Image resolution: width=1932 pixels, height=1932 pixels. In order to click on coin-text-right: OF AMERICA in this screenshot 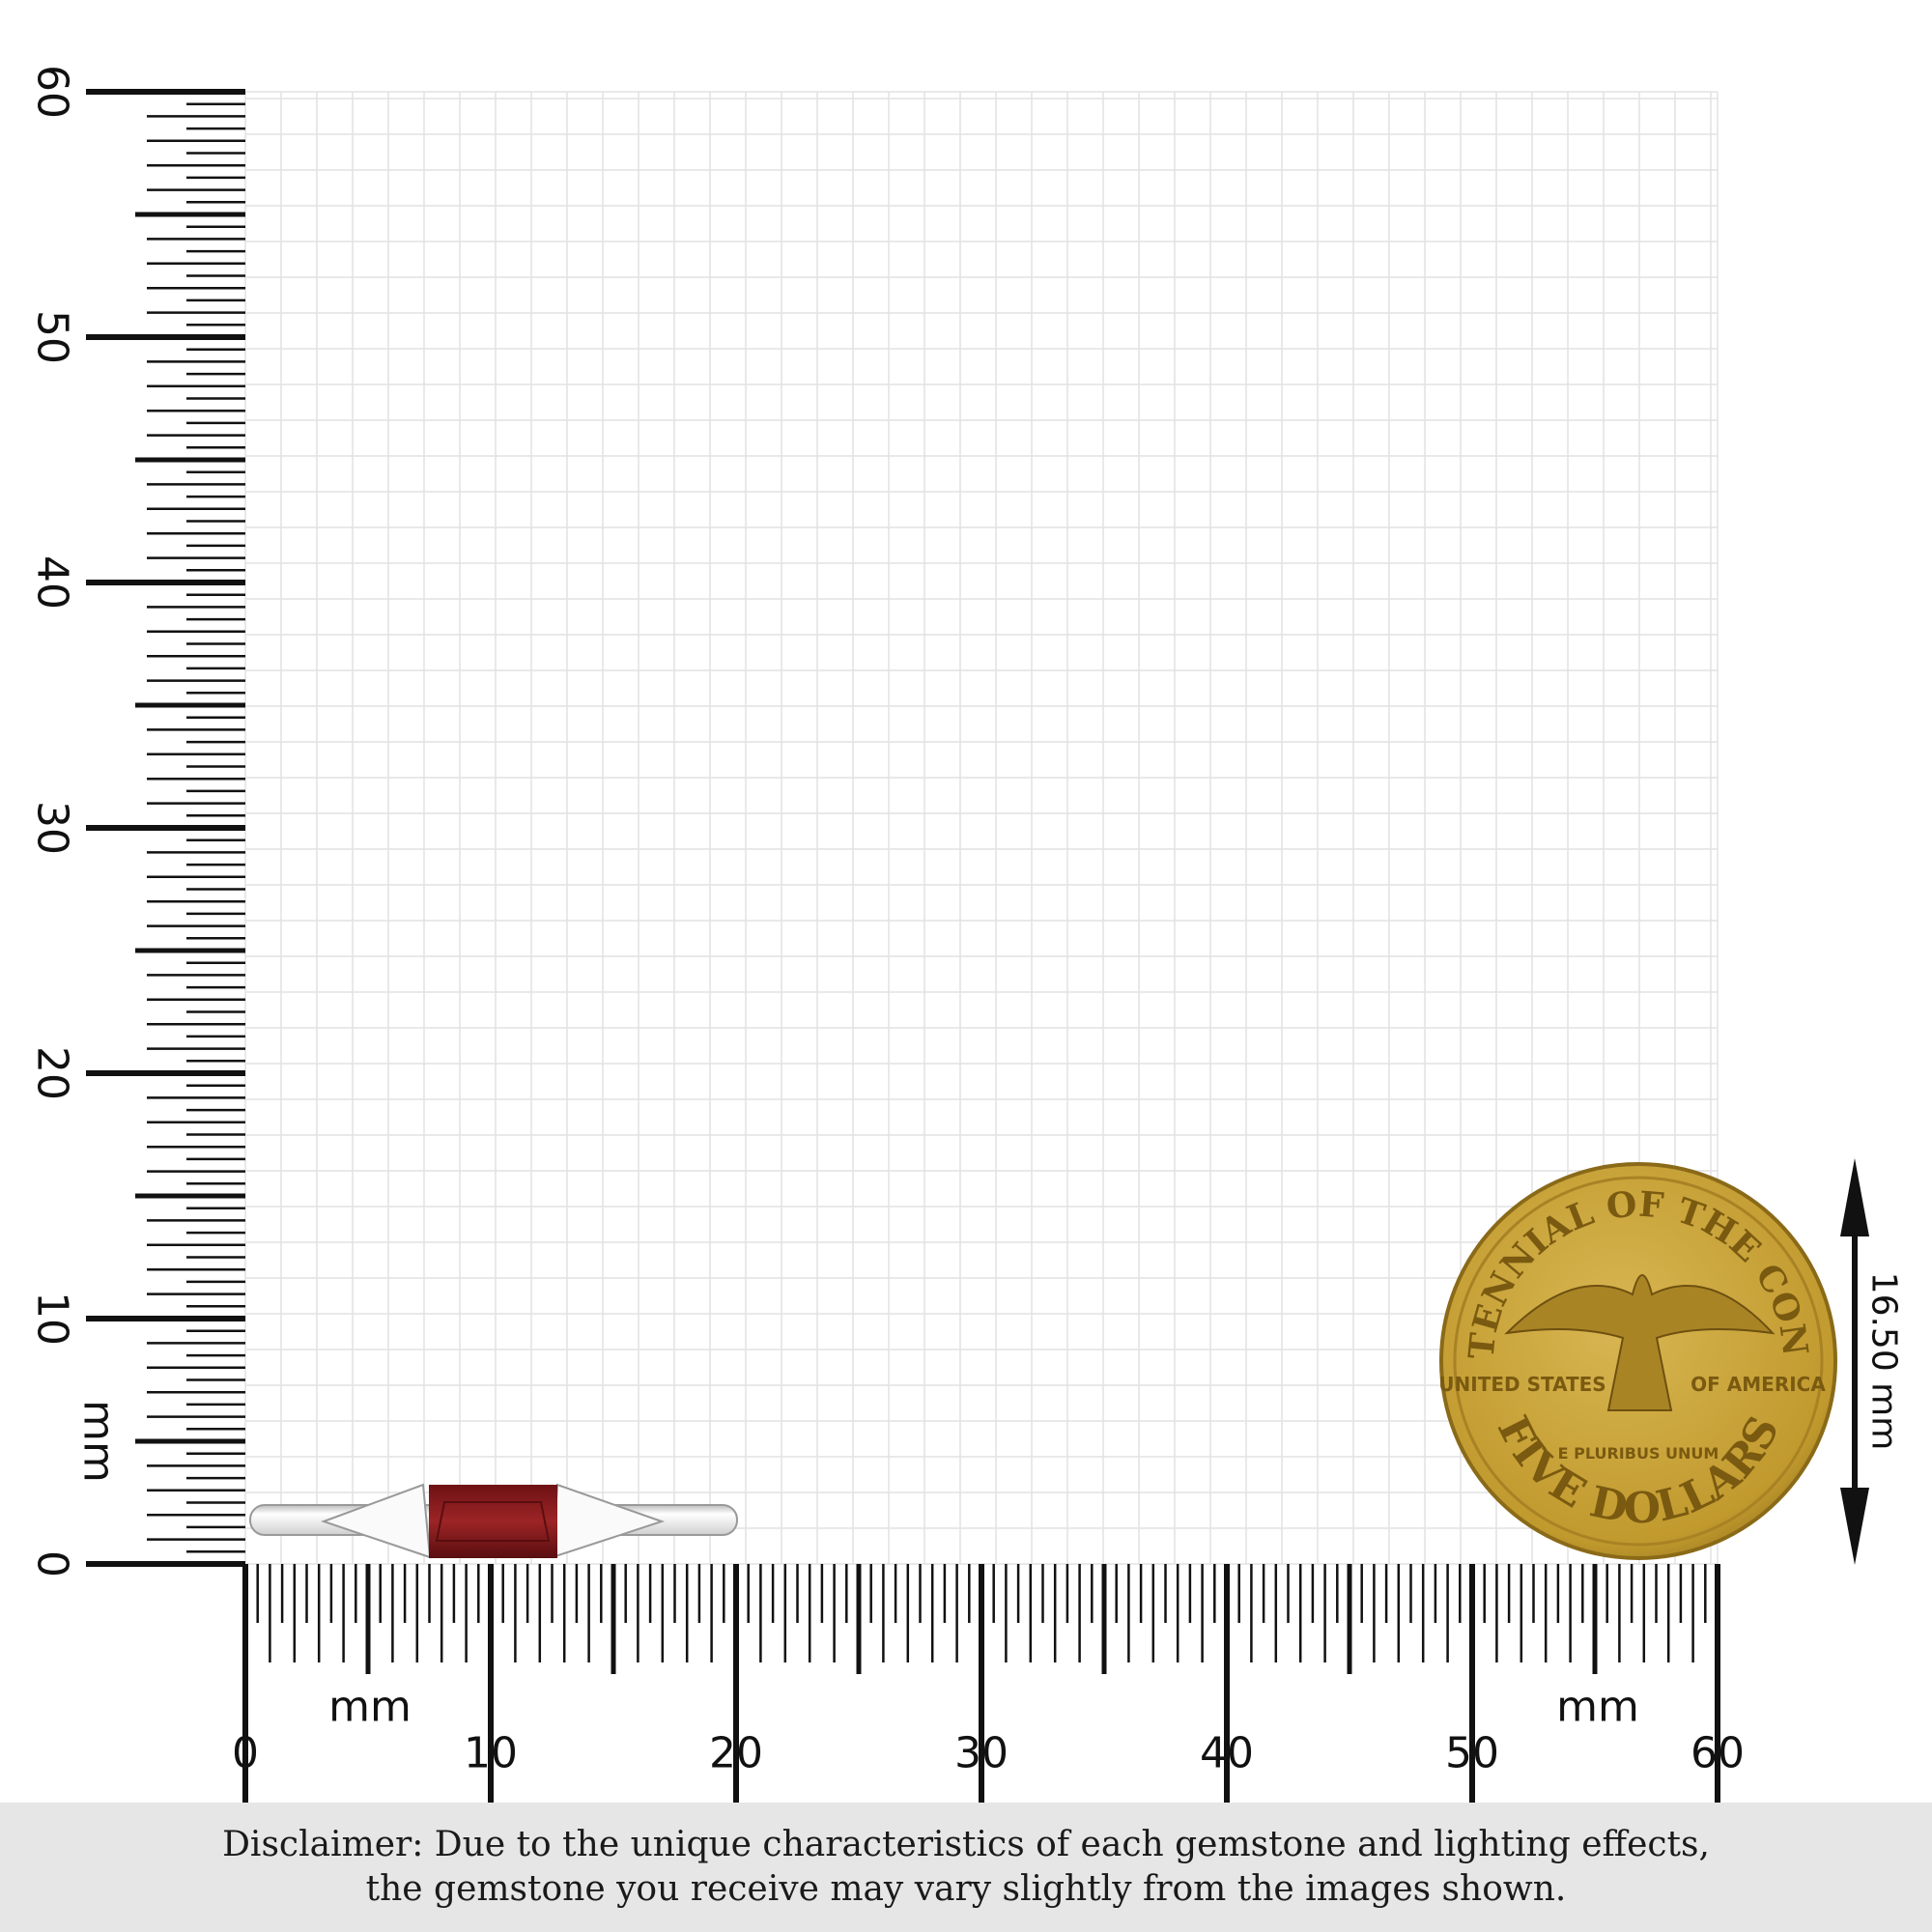, I will do `click(1758, 1384)`.